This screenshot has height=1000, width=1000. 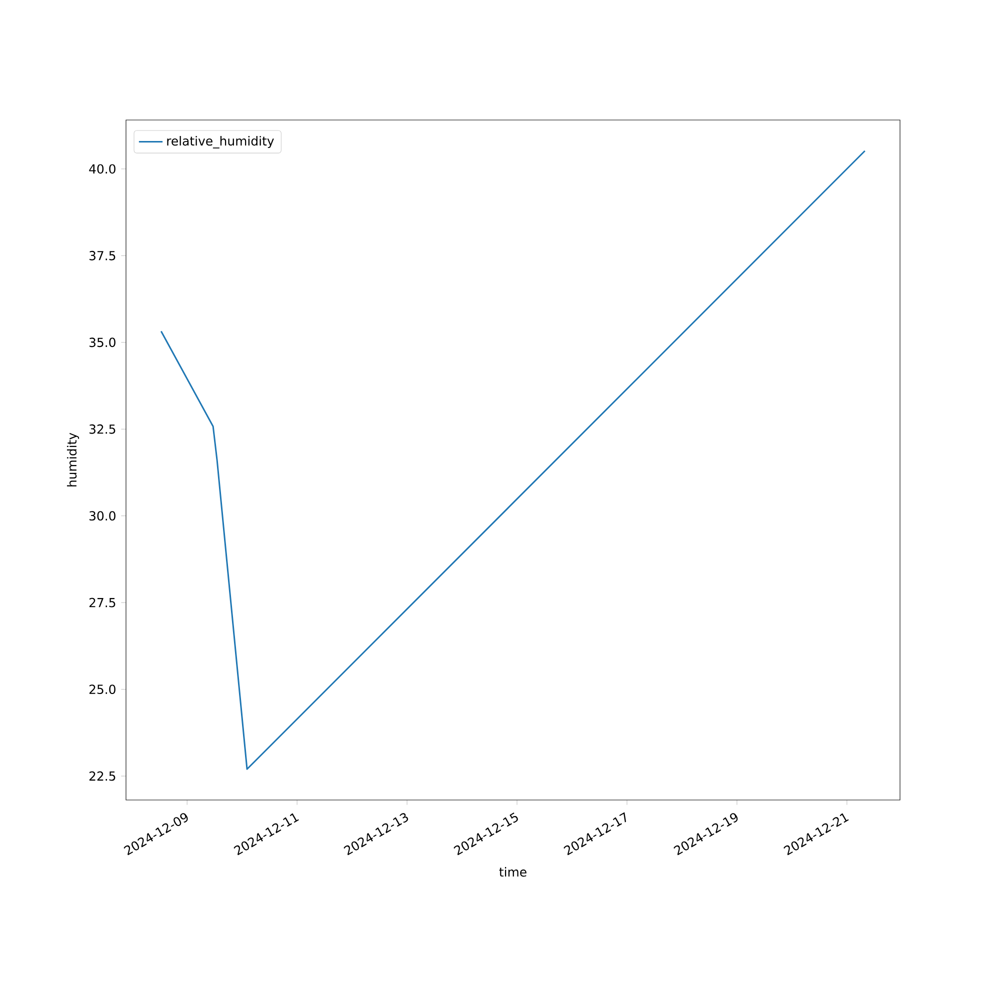 What do you see at coordinates (102, 689) in the screenshot?
I see `y-tick-label: 25.0` at bounding box center [102, 689].